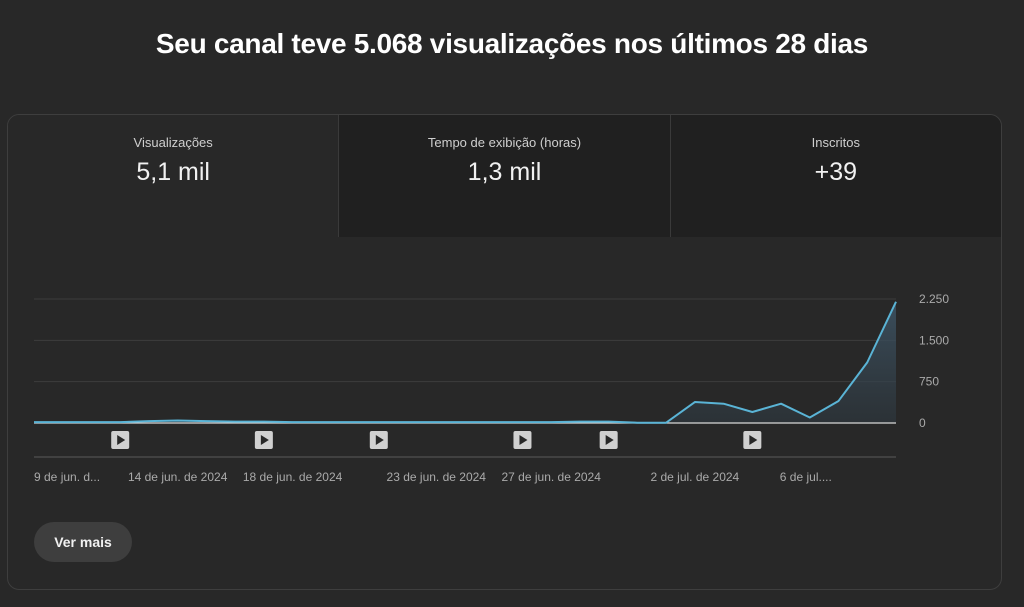 This screenshot has height=607, width=1024. I want to click on x-tick-label: 23 de jun. de 2024, so click(437, 477).